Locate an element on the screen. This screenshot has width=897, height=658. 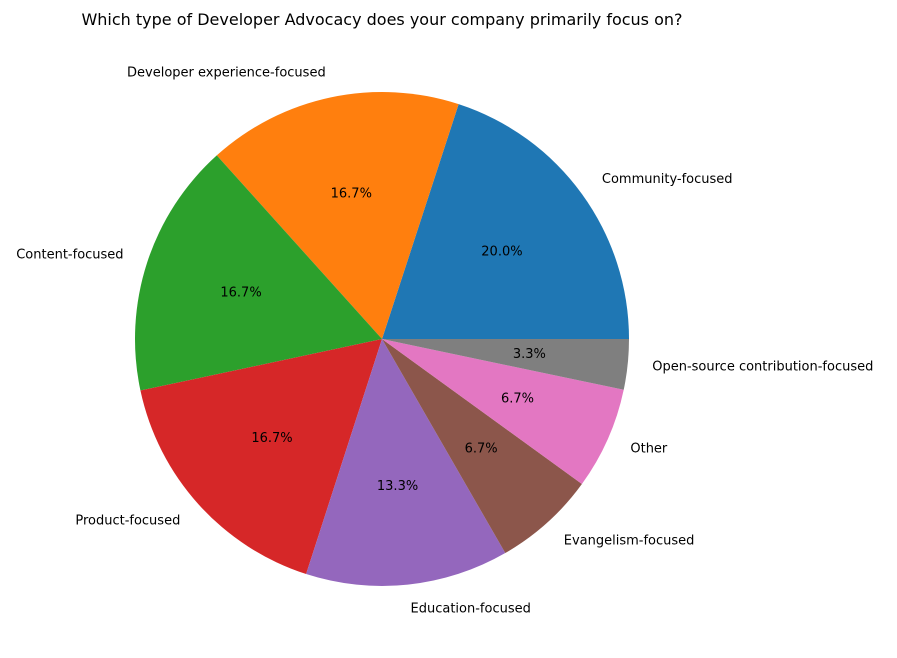
category-label-product-focused: Product-focused is located at coordinates (127, 521).